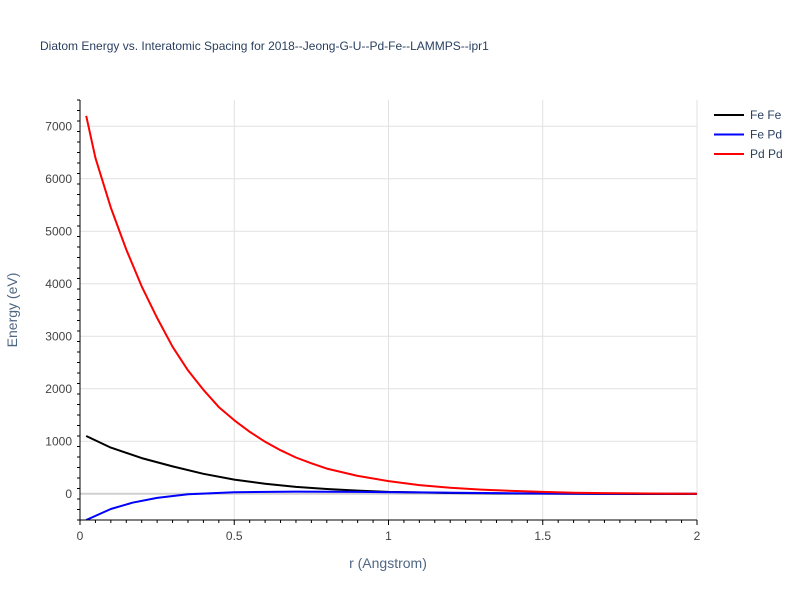 This screenshot has width=800, height=600. I want to click on legend-item-pd-pd: Pd Pd, so click(748, 154).